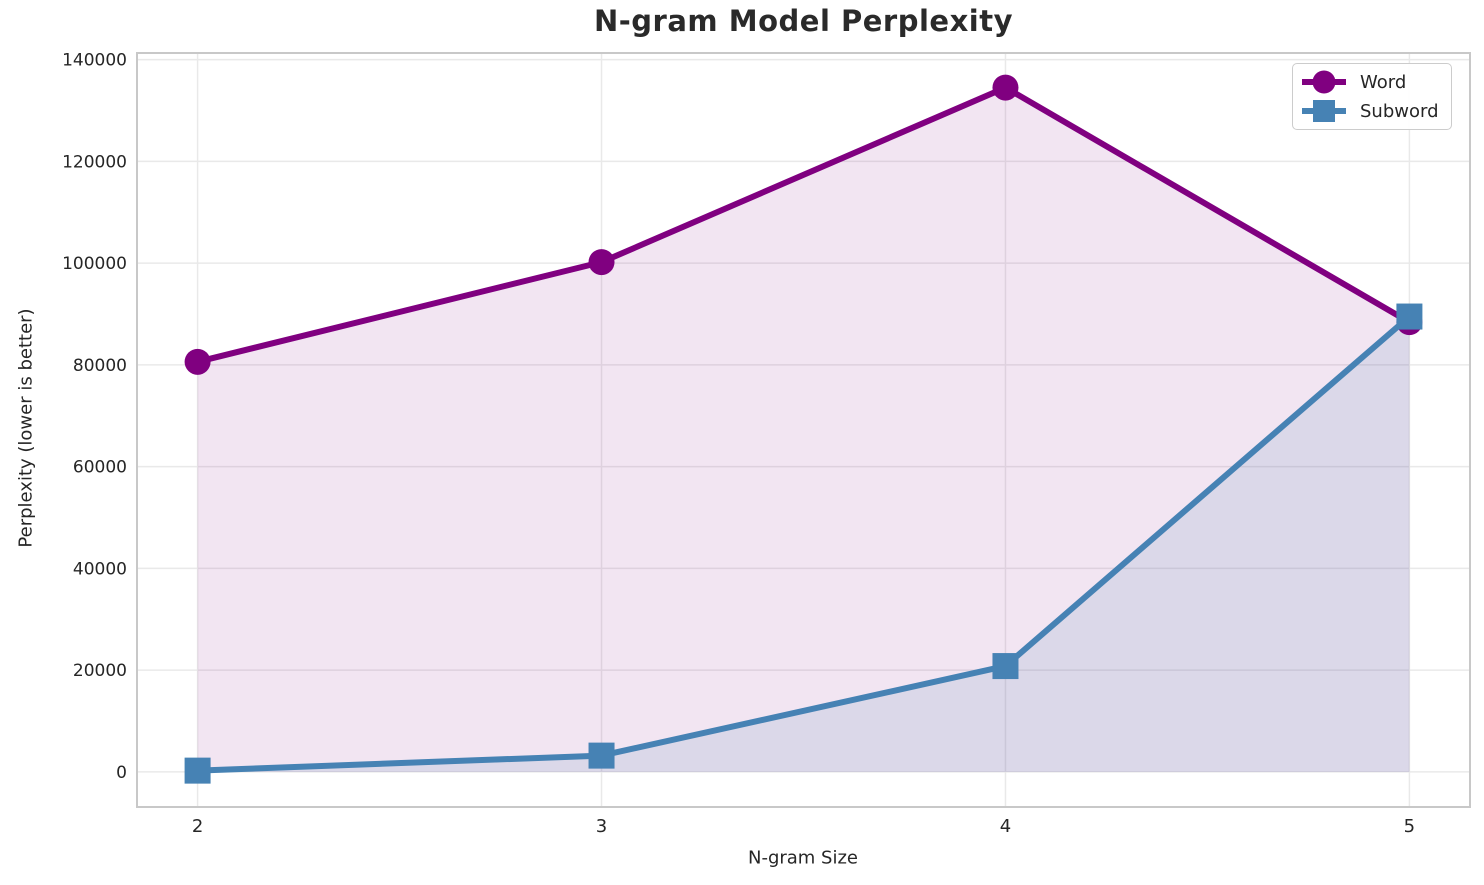  I want to click on y-tick-label: 20000, so click(100, 671).